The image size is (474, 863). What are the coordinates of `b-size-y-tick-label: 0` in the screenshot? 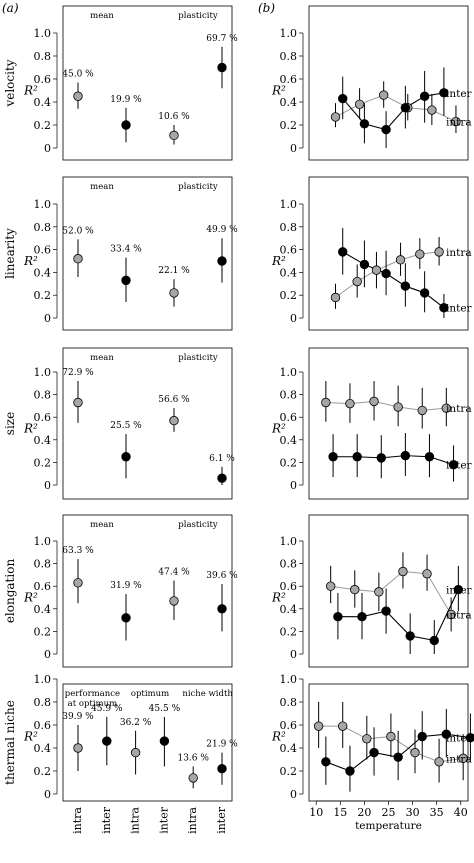 It's located at (293, 485).